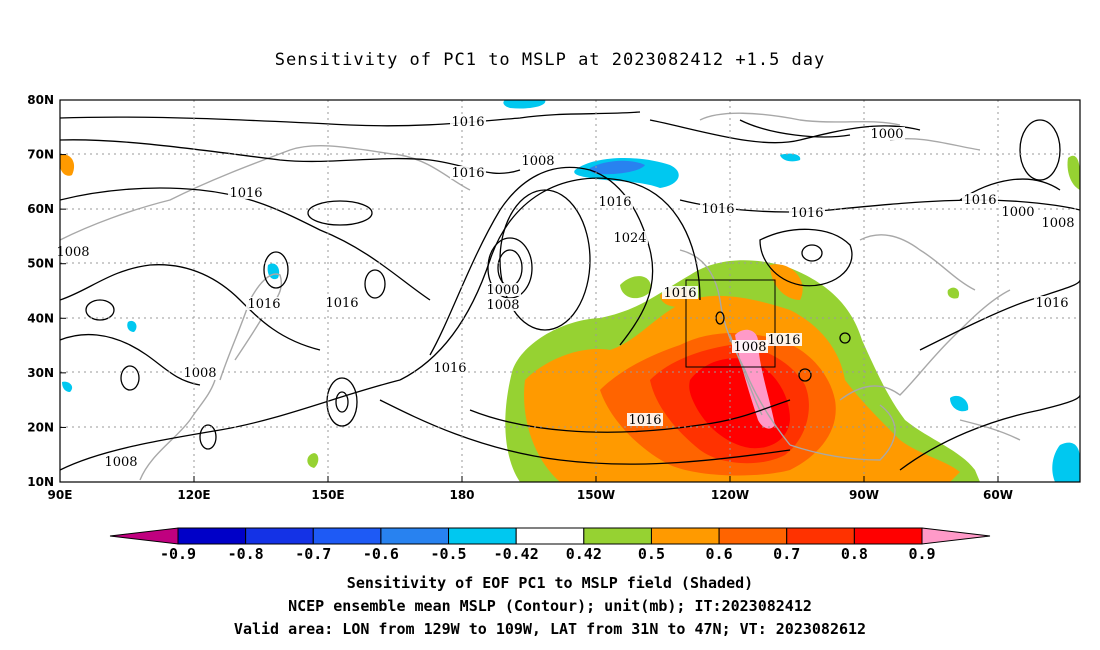 The image size is (1100, 650). What do you see at coordinates (854, 554) in the screenshot?
I see `colorbar-tick-label: 0.8` at bounding box center [854, 554].